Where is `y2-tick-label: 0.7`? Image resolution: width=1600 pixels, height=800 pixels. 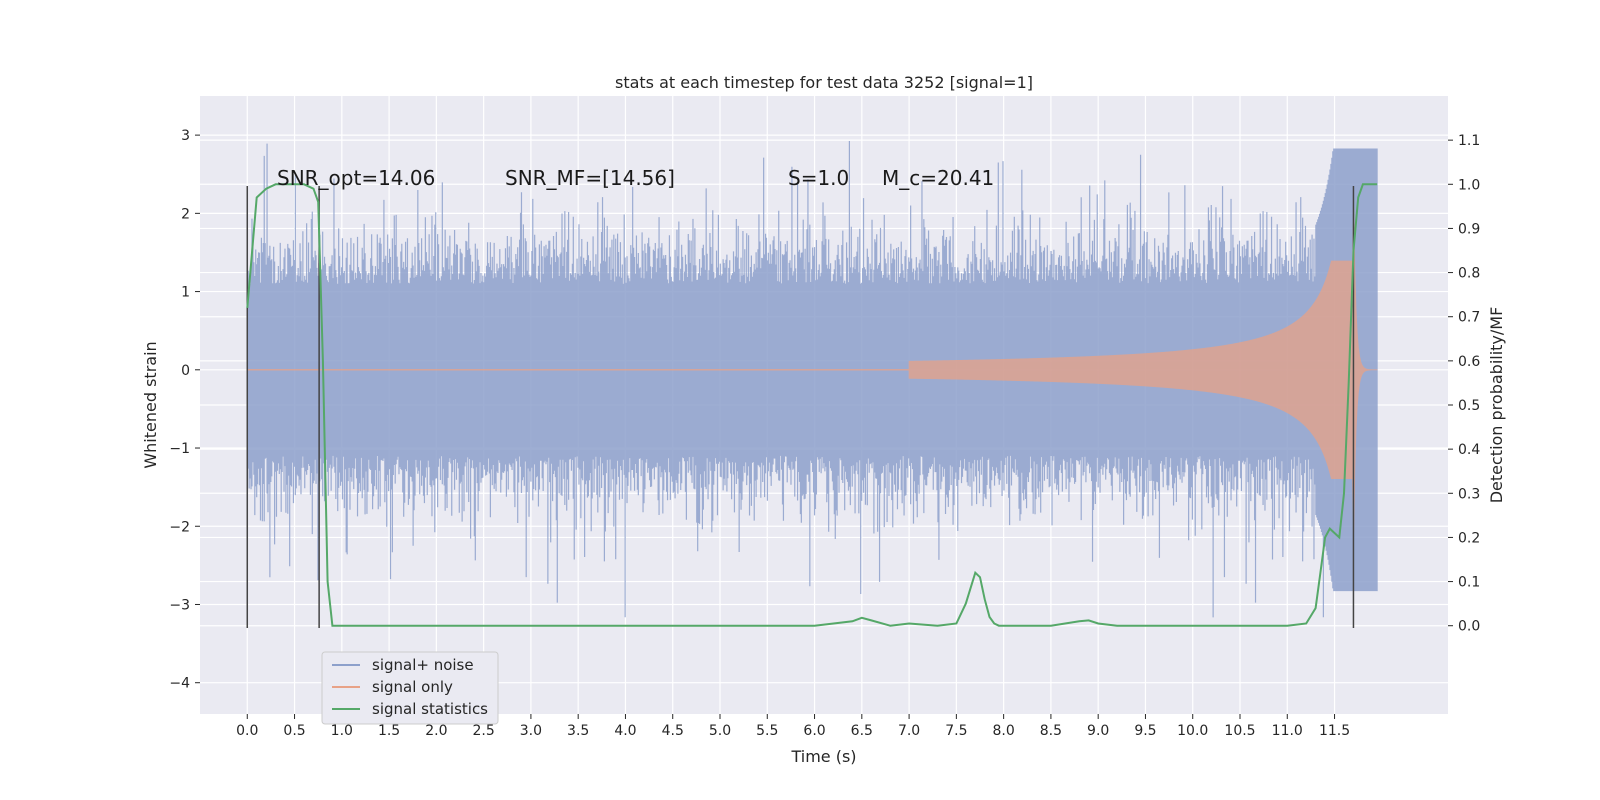 y2-tick-label: 0.7 is located at coordinates (1469, 318).